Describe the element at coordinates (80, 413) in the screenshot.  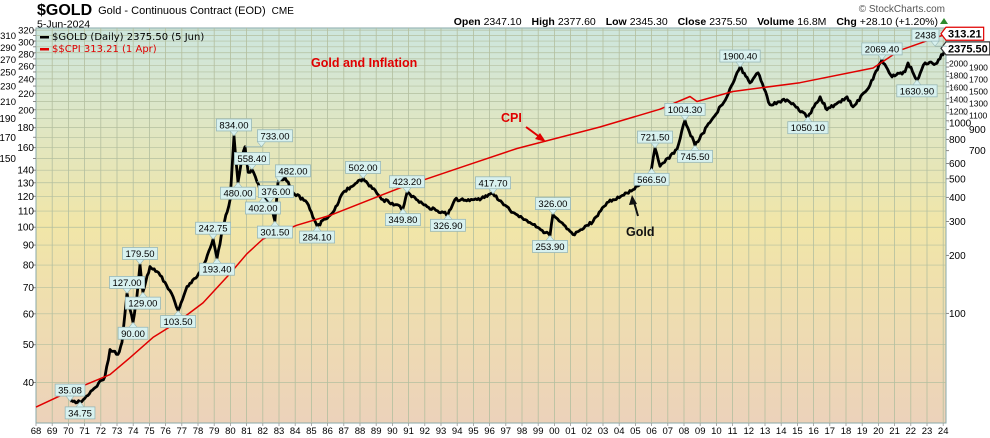
I see `label-text: 34.75` at that location.